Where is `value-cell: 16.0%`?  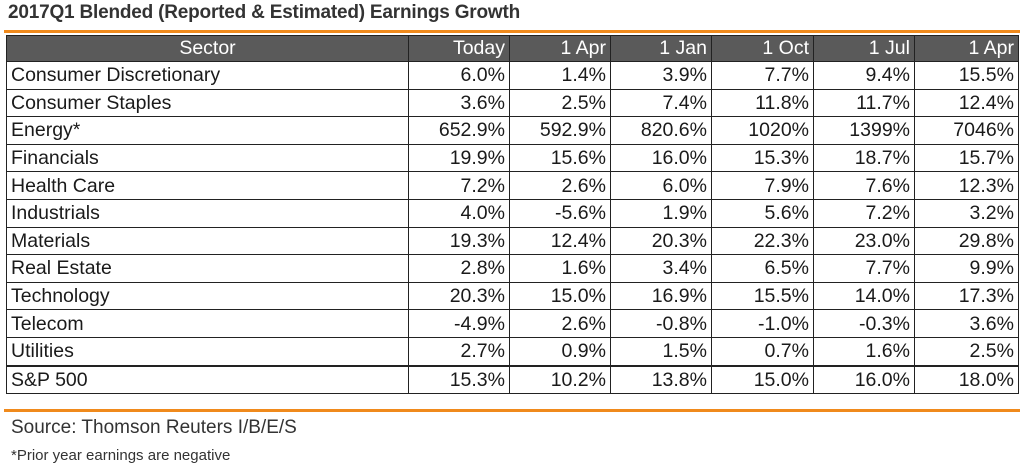
value-cell: 16.0% is located at coordinates (864, 379).